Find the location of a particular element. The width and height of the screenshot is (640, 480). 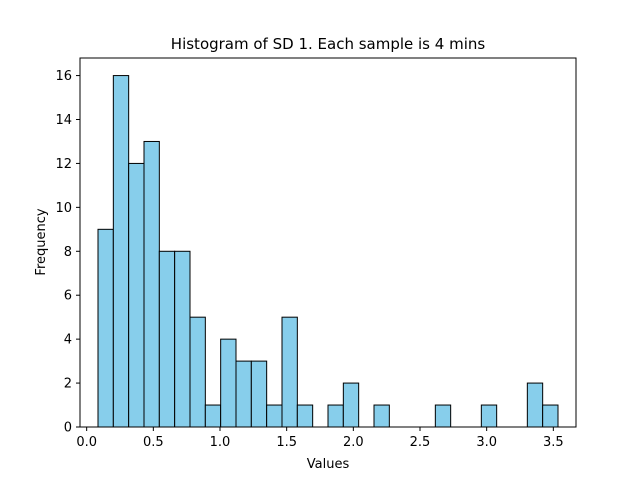

x-tick-label: 3.5 is located at coordinates (553, 442).